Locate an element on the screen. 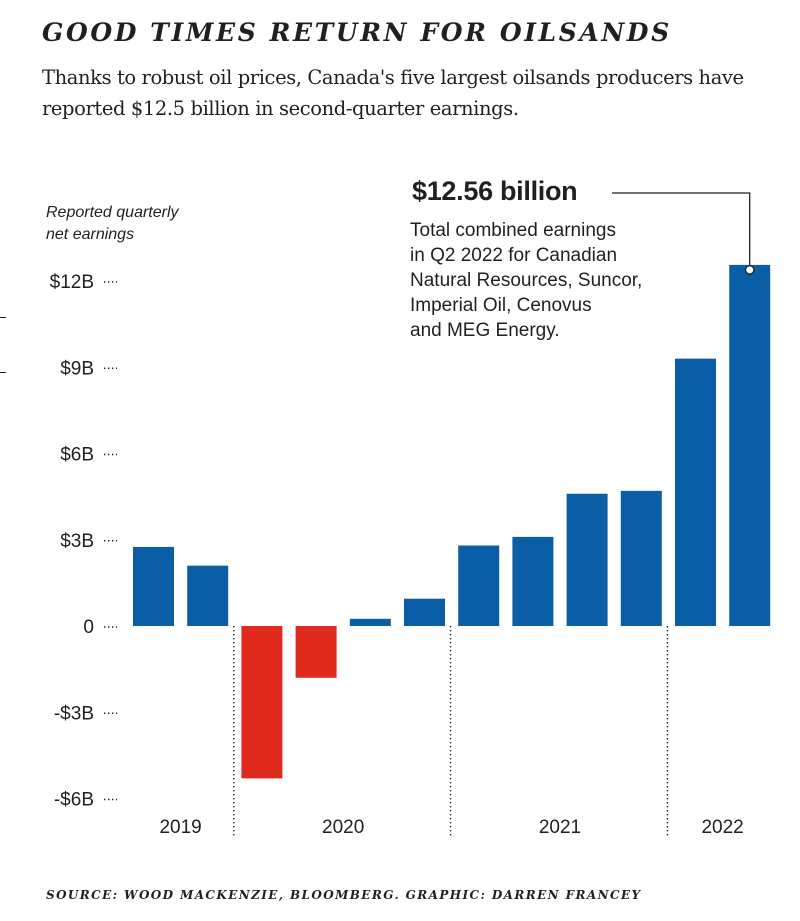 The width and height of the screenshot is (800, 921). annotation-line: Total combined earnings is located at coordinates (513, 230).